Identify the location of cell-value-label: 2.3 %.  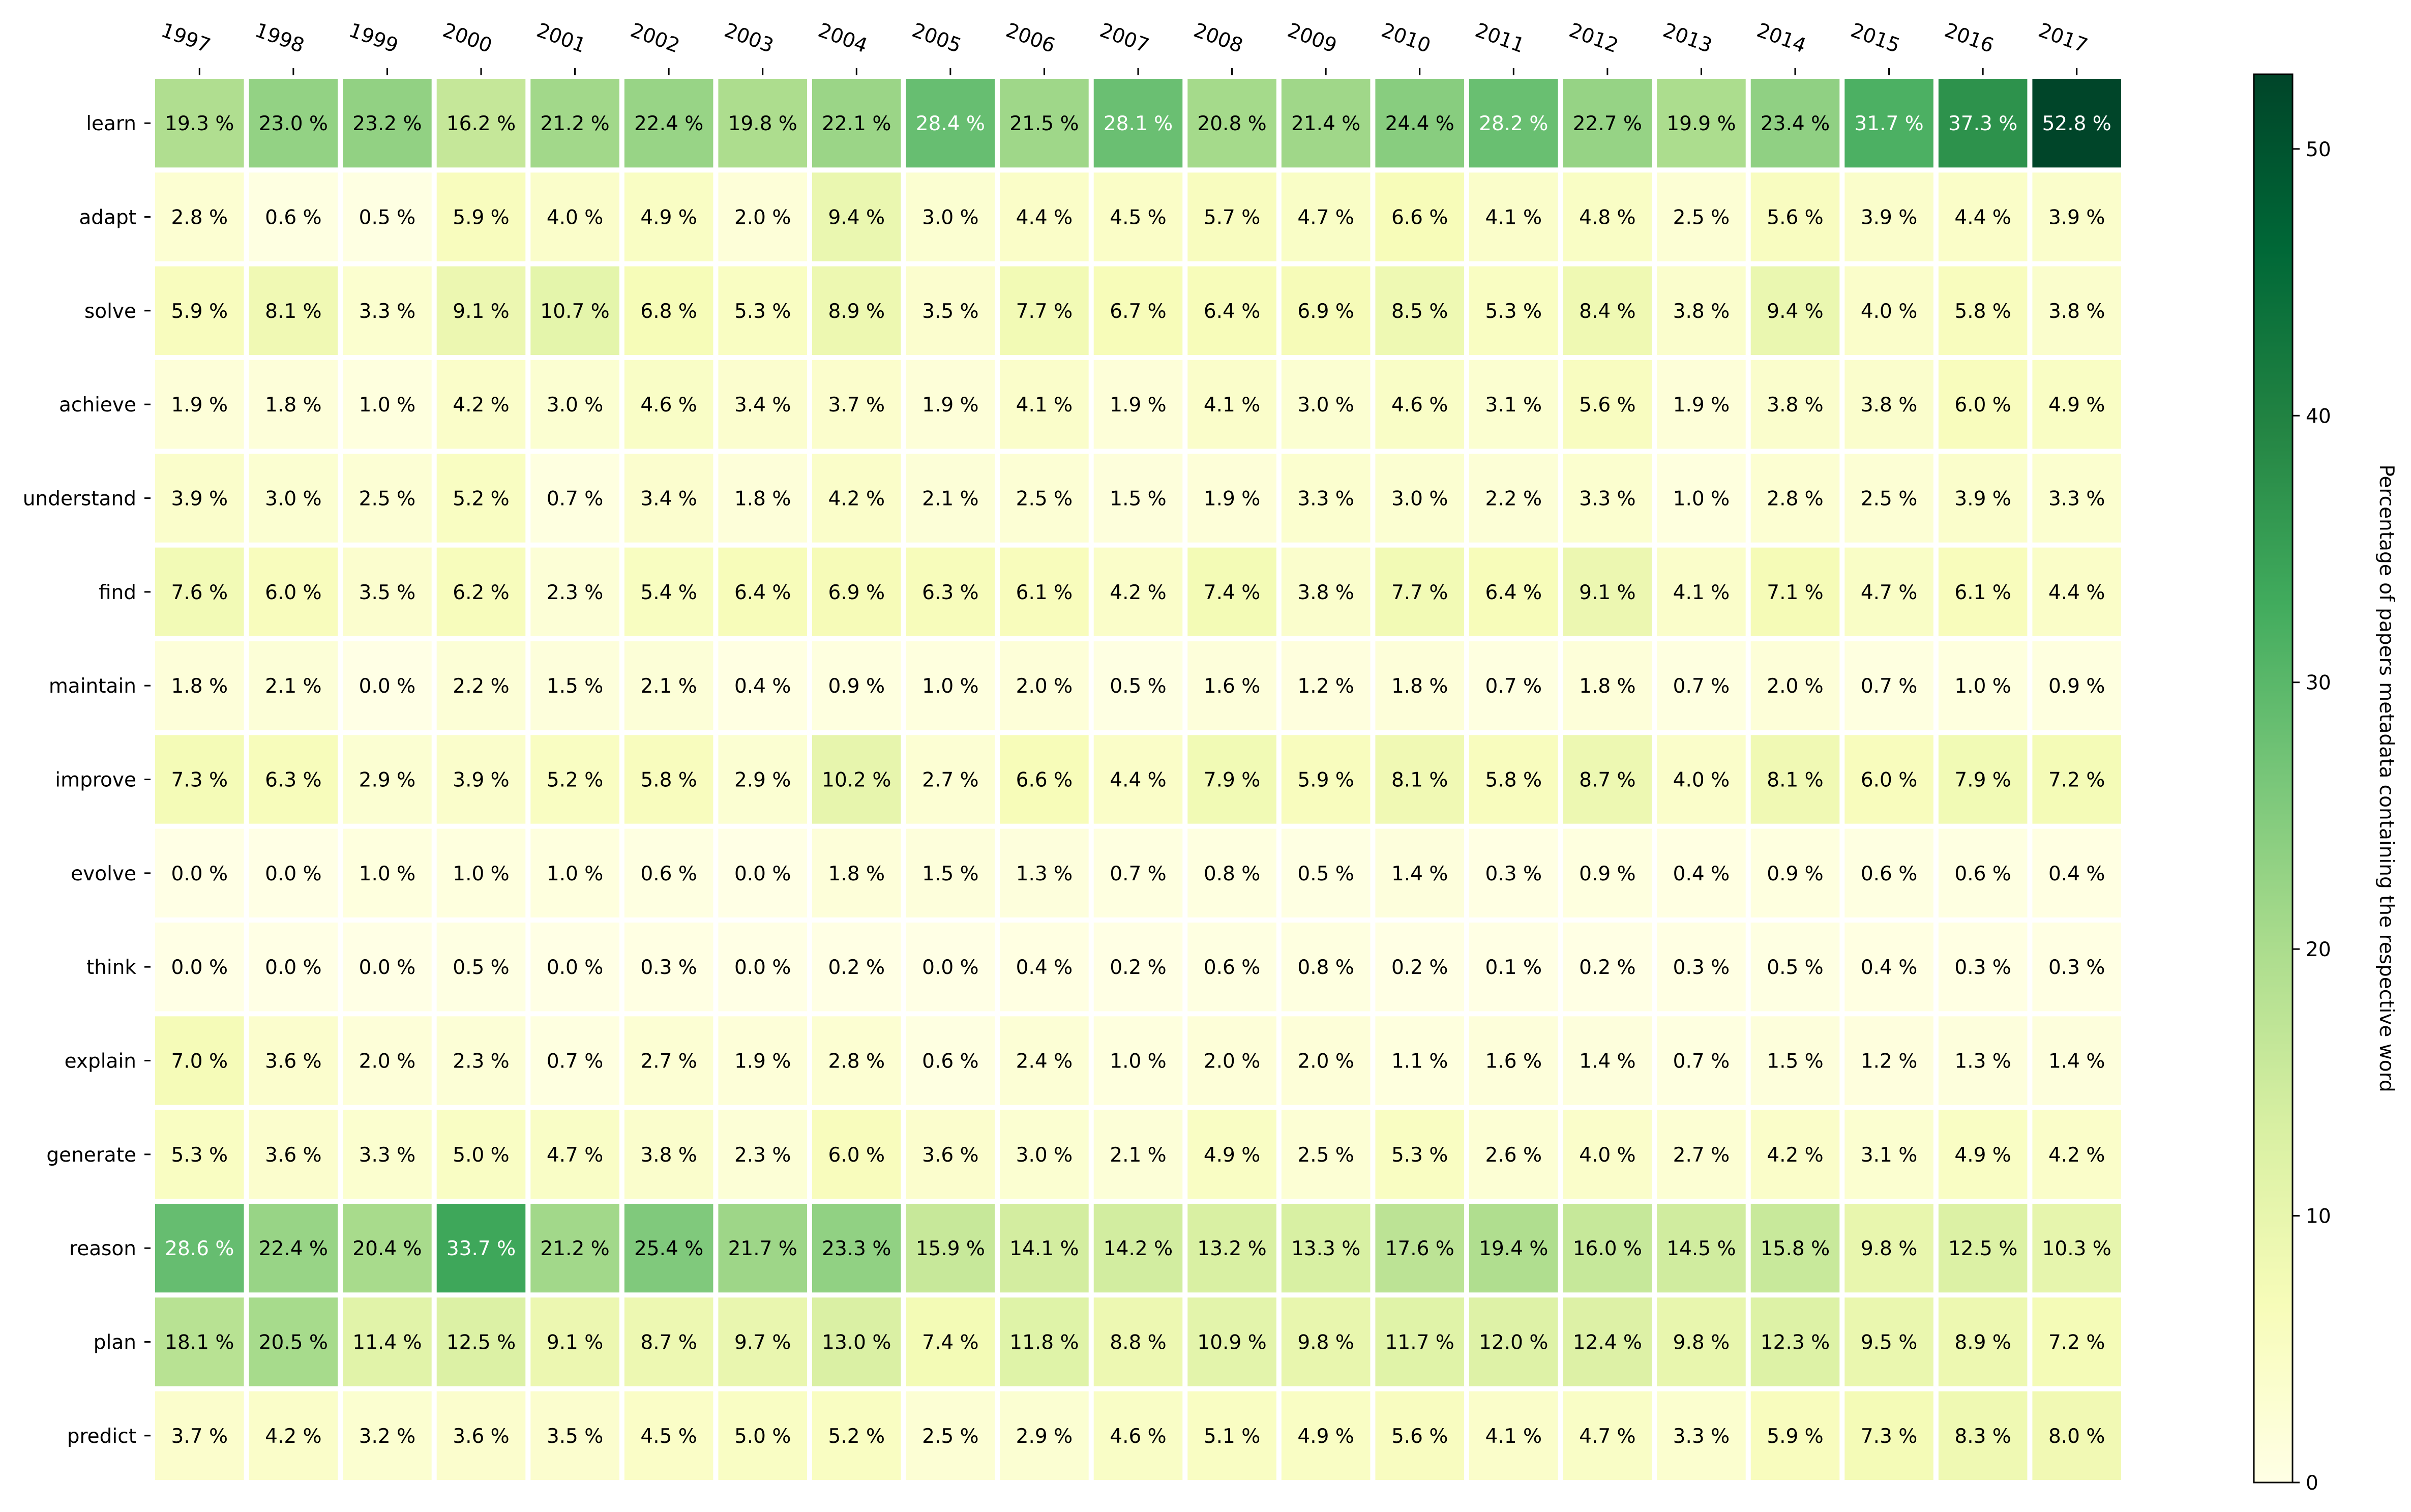
(575, 592).